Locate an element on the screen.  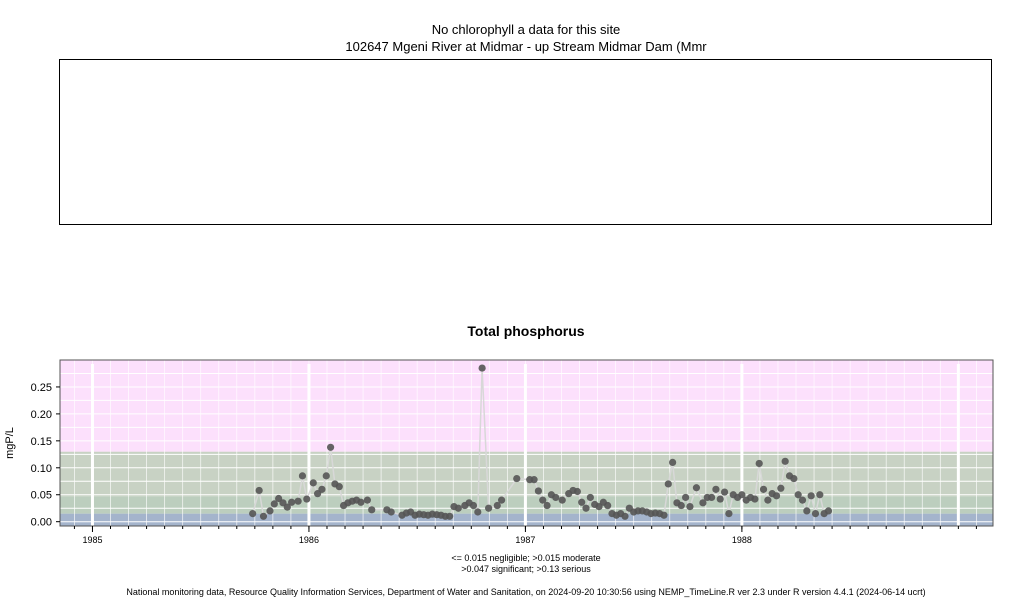
y-axis-label: mgP/L is located at coordinates (10, 443).